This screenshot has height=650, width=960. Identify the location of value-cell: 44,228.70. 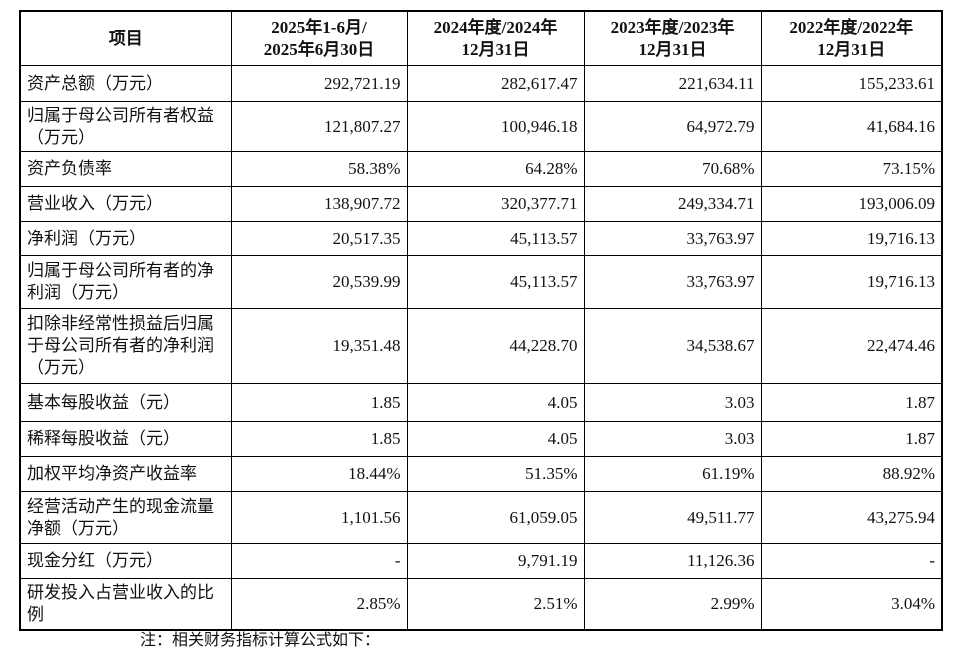
(495, 346).